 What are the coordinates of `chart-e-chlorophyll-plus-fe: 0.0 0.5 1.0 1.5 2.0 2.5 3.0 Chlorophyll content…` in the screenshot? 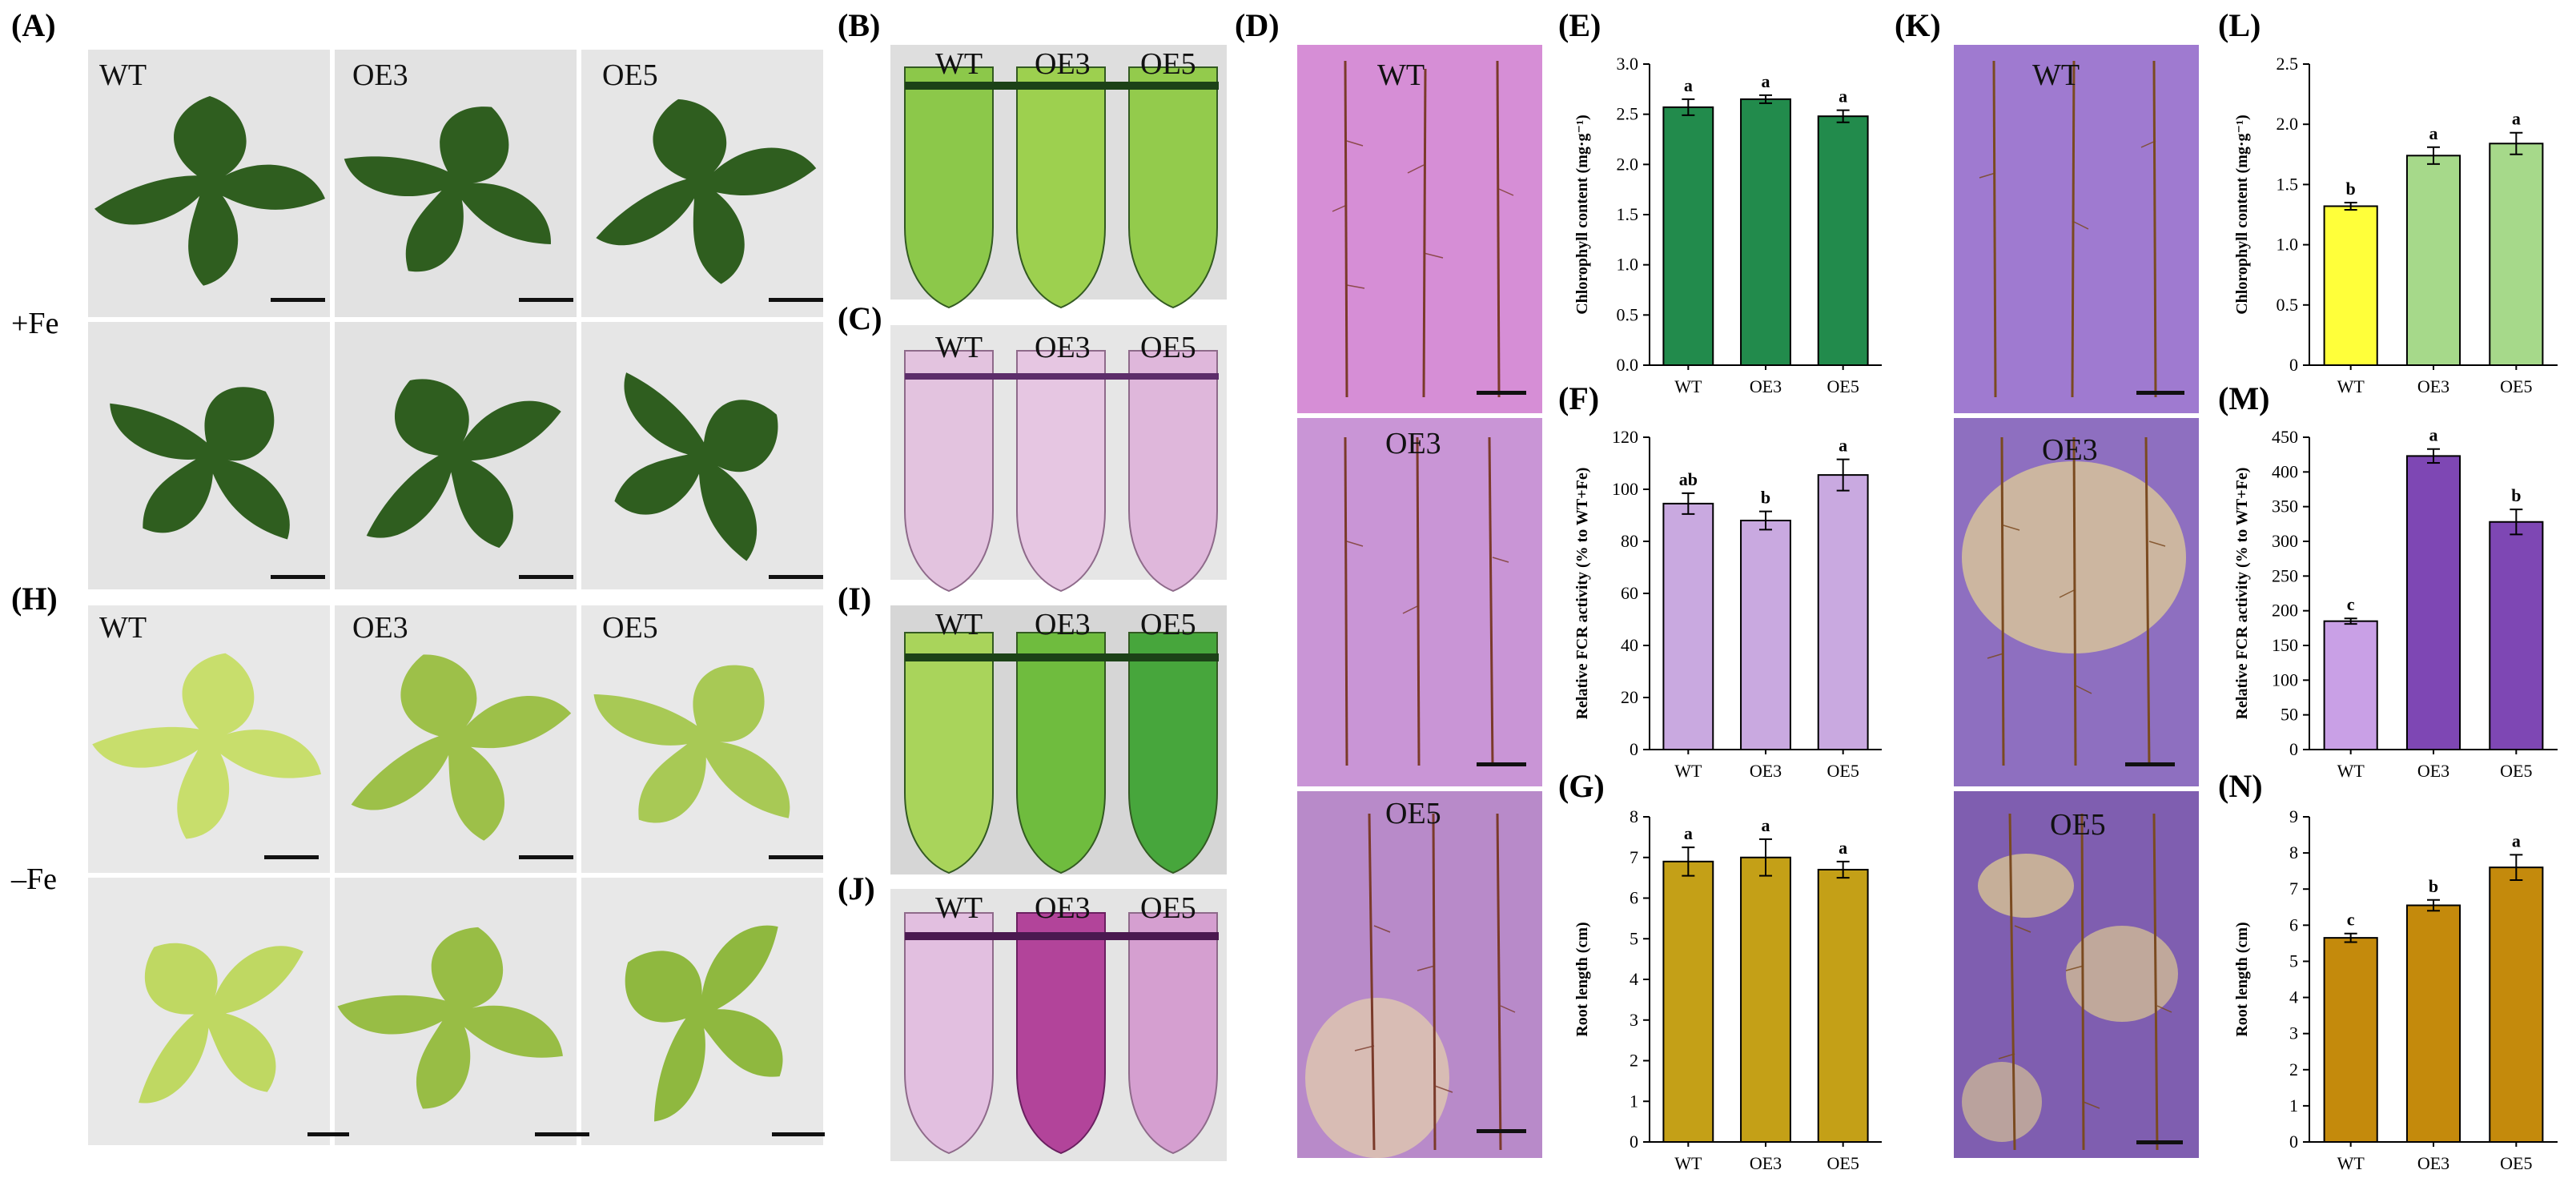 It's located at (1727, 225).